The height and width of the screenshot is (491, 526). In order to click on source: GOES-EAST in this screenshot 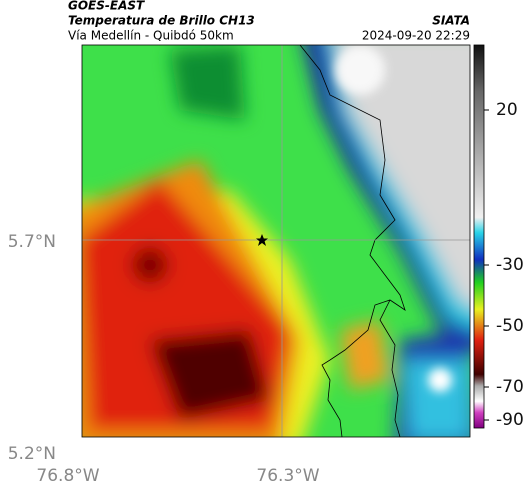, I will do `click(106, 6)`.